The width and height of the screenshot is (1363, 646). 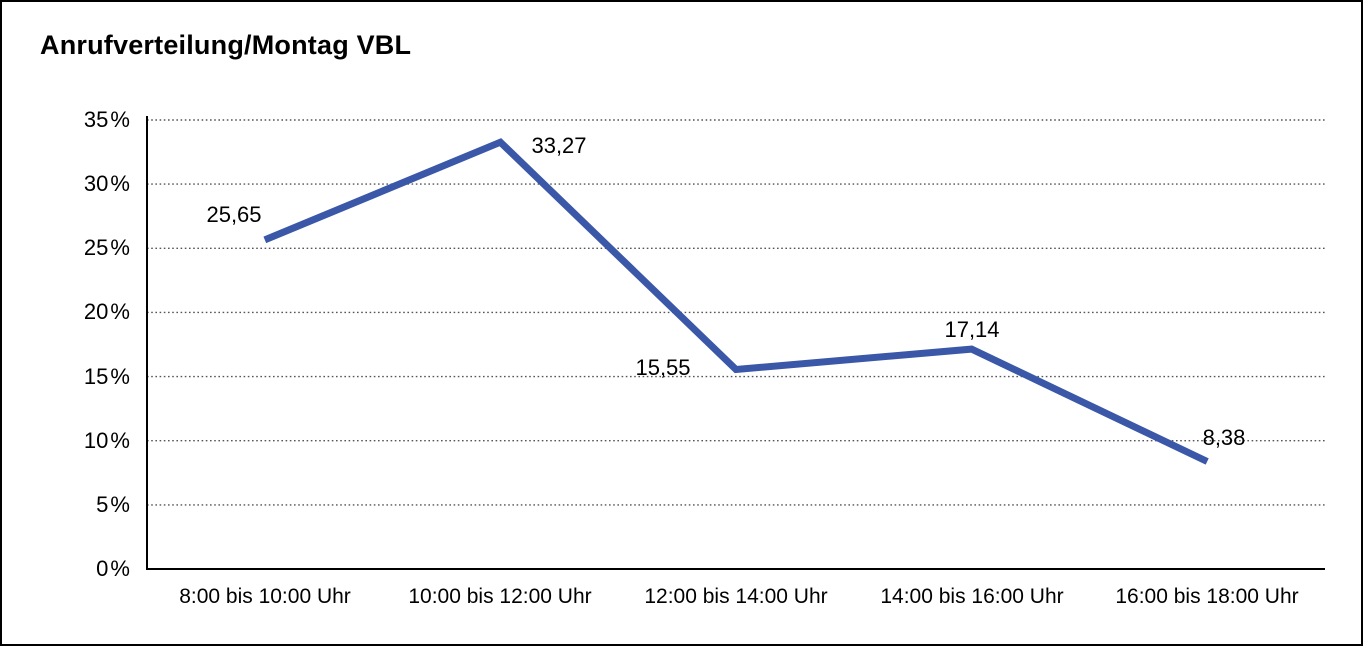 What do you see at coordinates (106, 440) in the screenshot?
I see `y-axis-tick-label: 10 %` at bounding box center [106, 440].